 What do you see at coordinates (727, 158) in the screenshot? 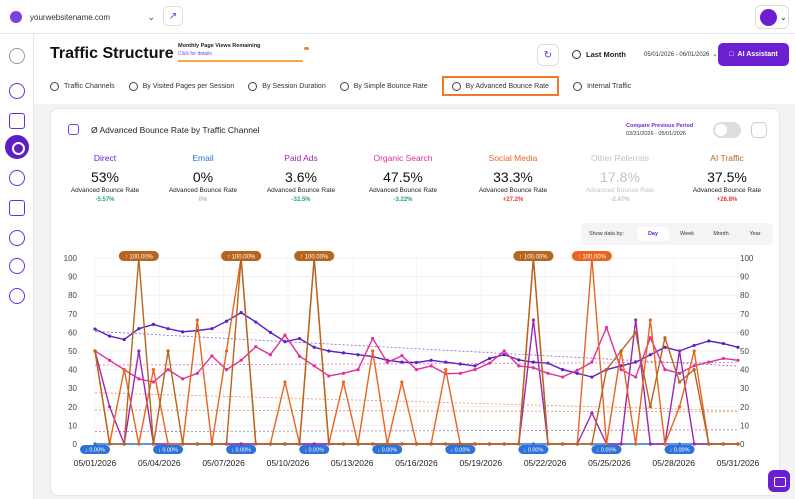
I see `stat-label: AI Traffic` at bounding box center [727, 158].